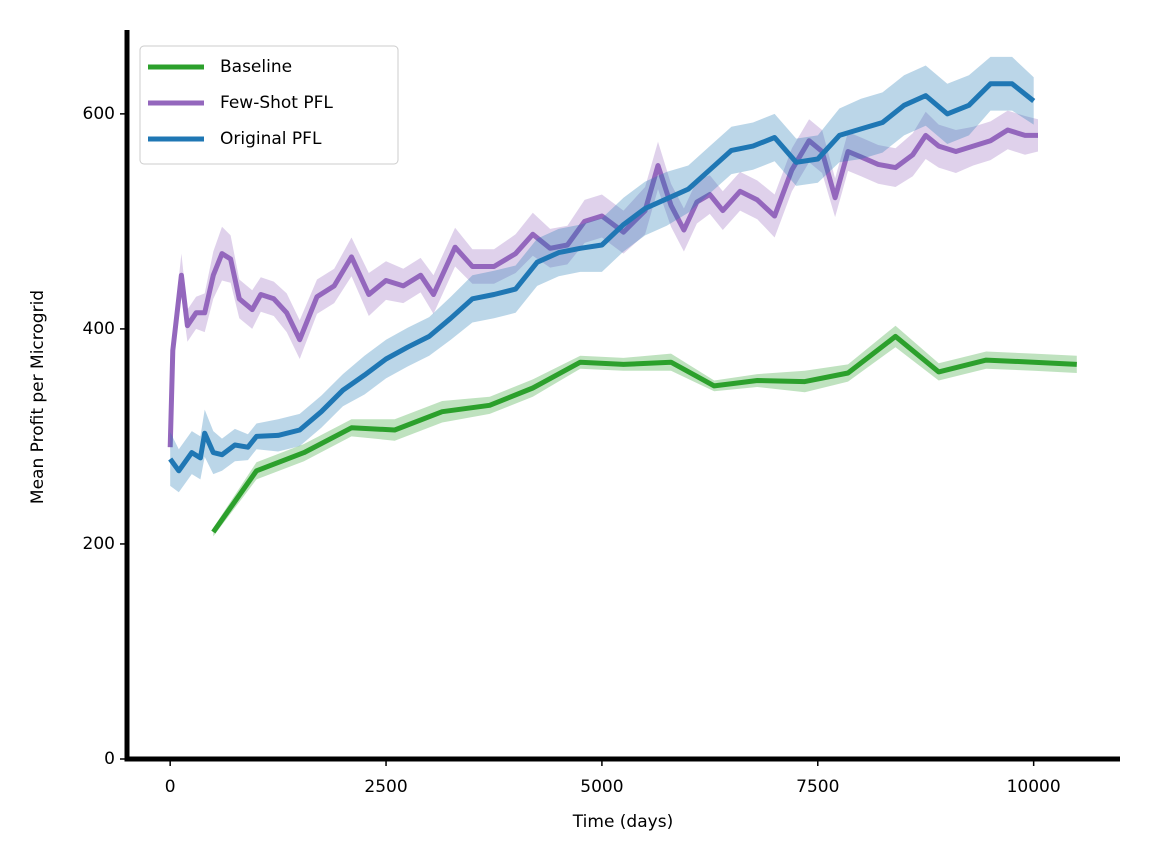 This screenshot has height=864, width=1152. Describe the element at coordinates (109, 759) in the screenshot. I see `y-tick-label: 0` at that location.